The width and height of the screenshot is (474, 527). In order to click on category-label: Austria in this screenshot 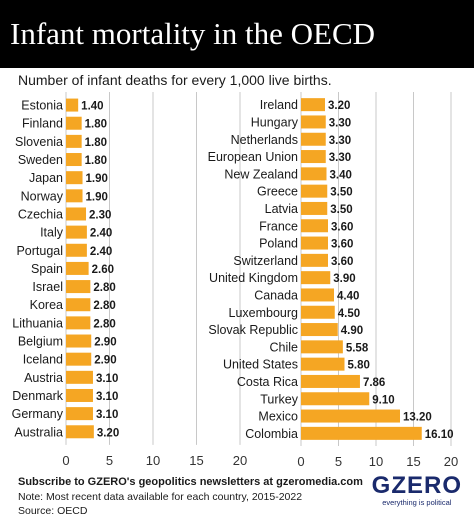, I will do `click(43, 378)`.